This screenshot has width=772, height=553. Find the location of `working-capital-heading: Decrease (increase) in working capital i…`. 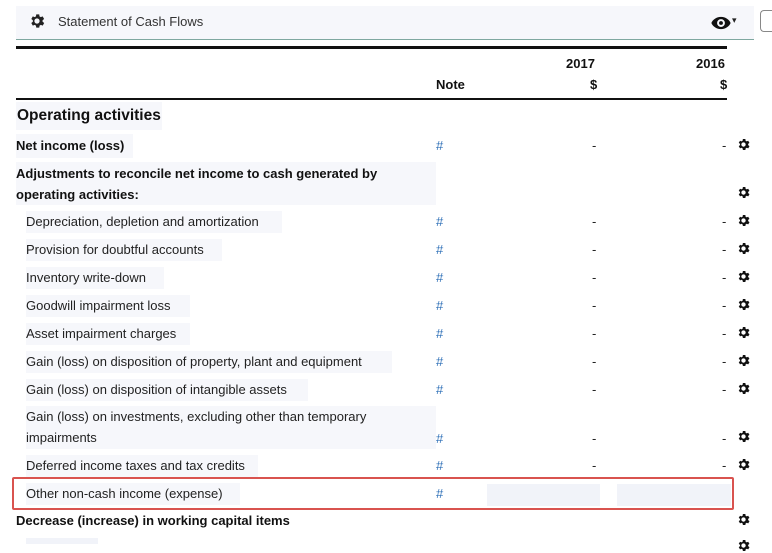

working-capital-heading: Decrease (increase) in working capital i… is located at coordinates (153, 520).